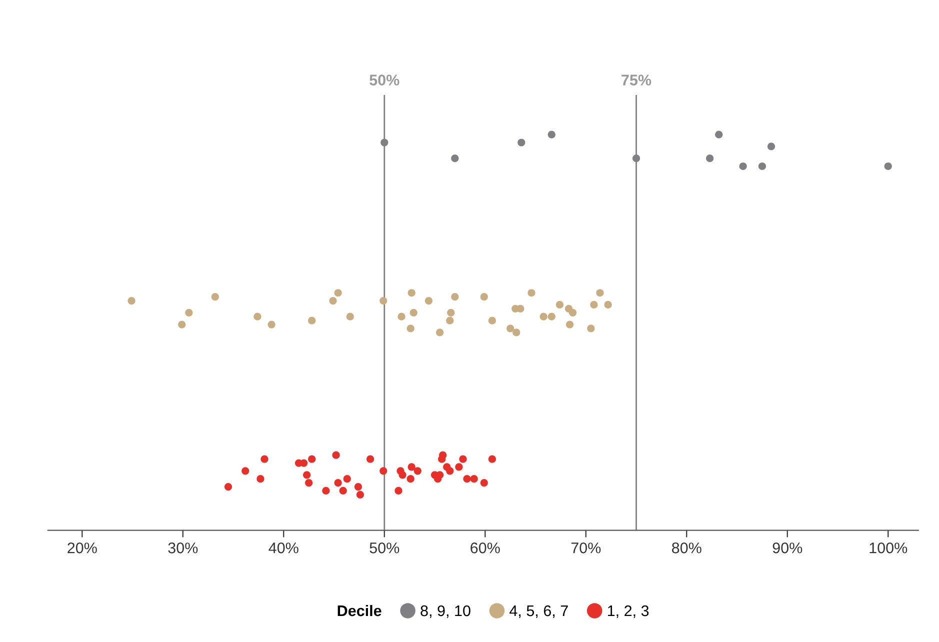 This screenshot has height=642, width=939. I want to click on legend-label: 1, 2, 3, so click(628, 611).